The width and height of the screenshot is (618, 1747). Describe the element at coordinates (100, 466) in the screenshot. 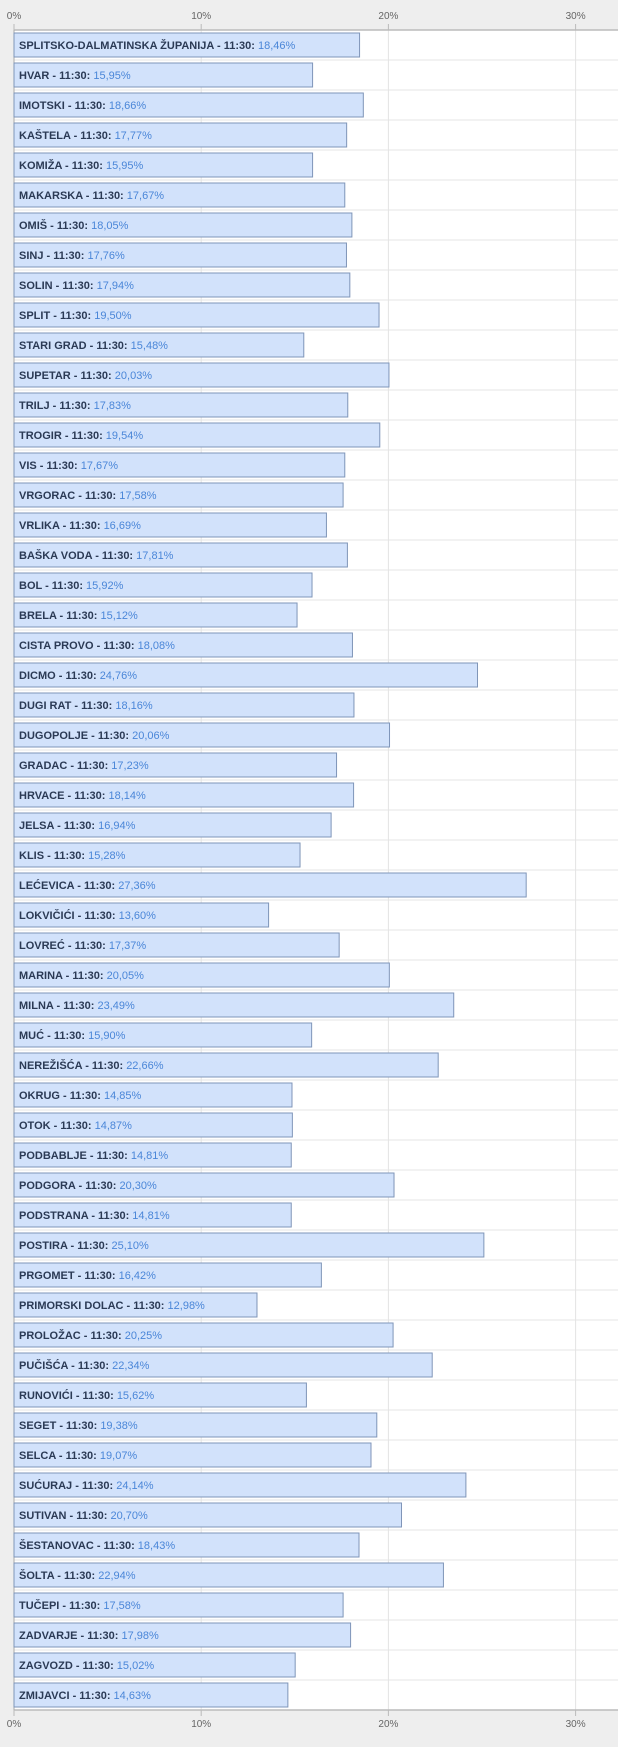

I see `bar-label-value: 17,67%` at that location.